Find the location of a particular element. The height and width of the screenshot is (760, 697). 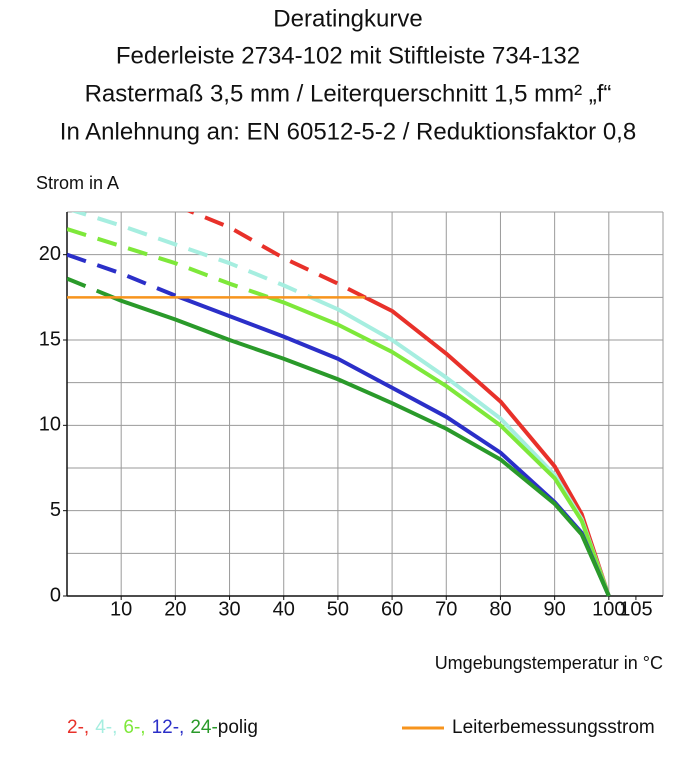

x-tick-label: 80 is located at coordinates (500, 609).